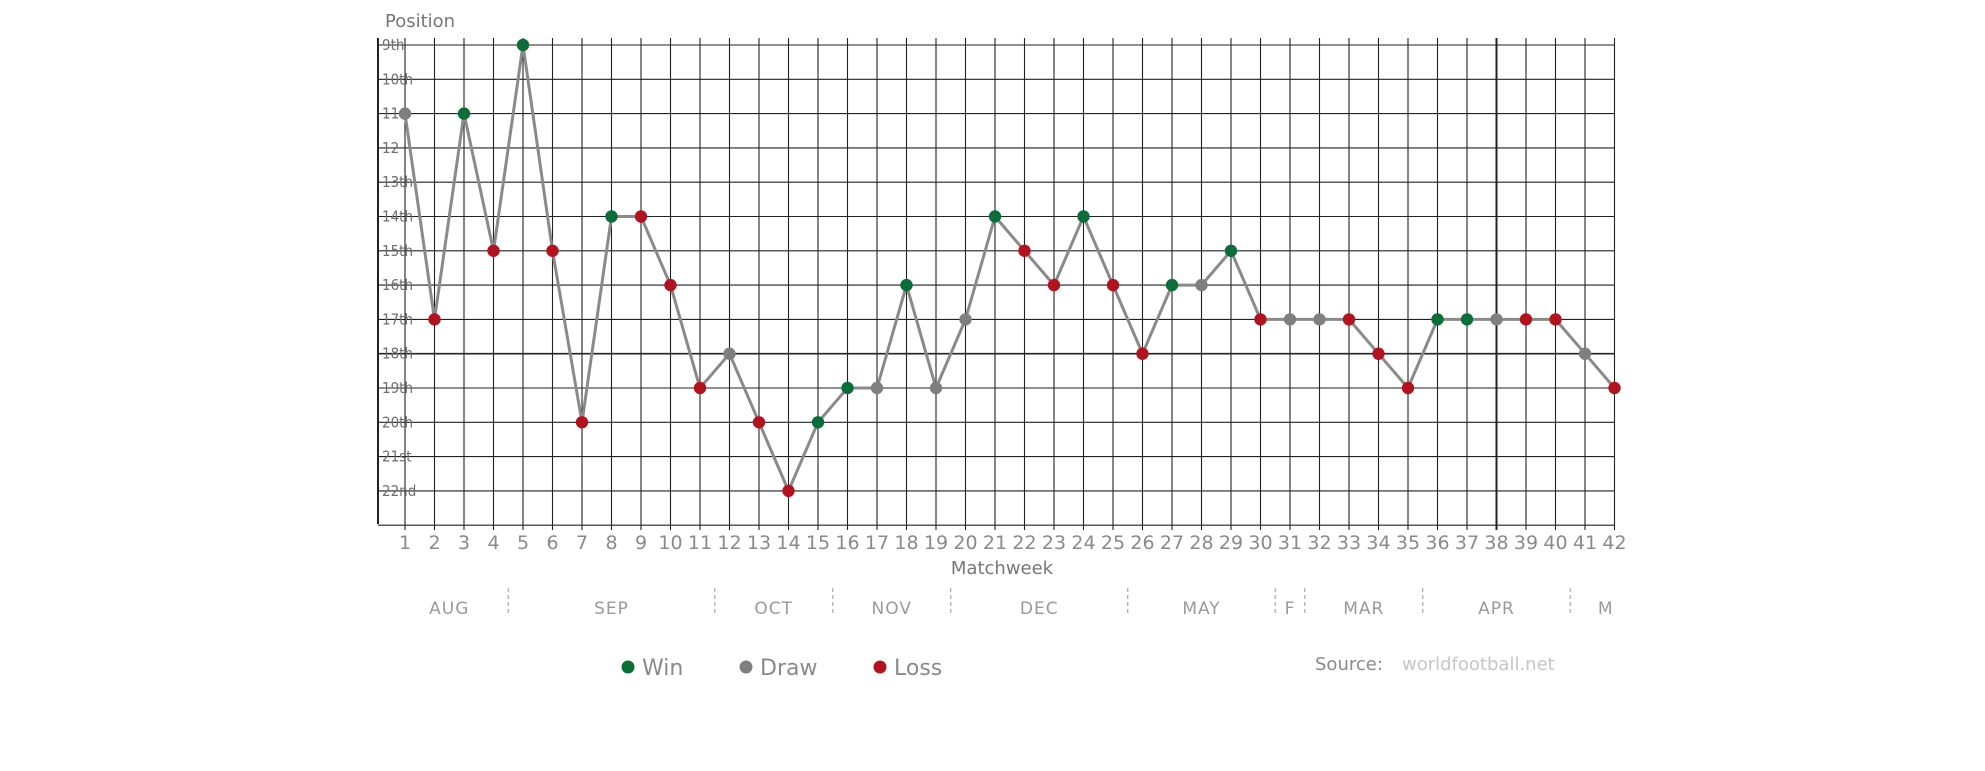  What do you see at coordinates (1201, 543) in the screenshot?
I see `x-tick-label: 28` at bounding box center [1201, 543].